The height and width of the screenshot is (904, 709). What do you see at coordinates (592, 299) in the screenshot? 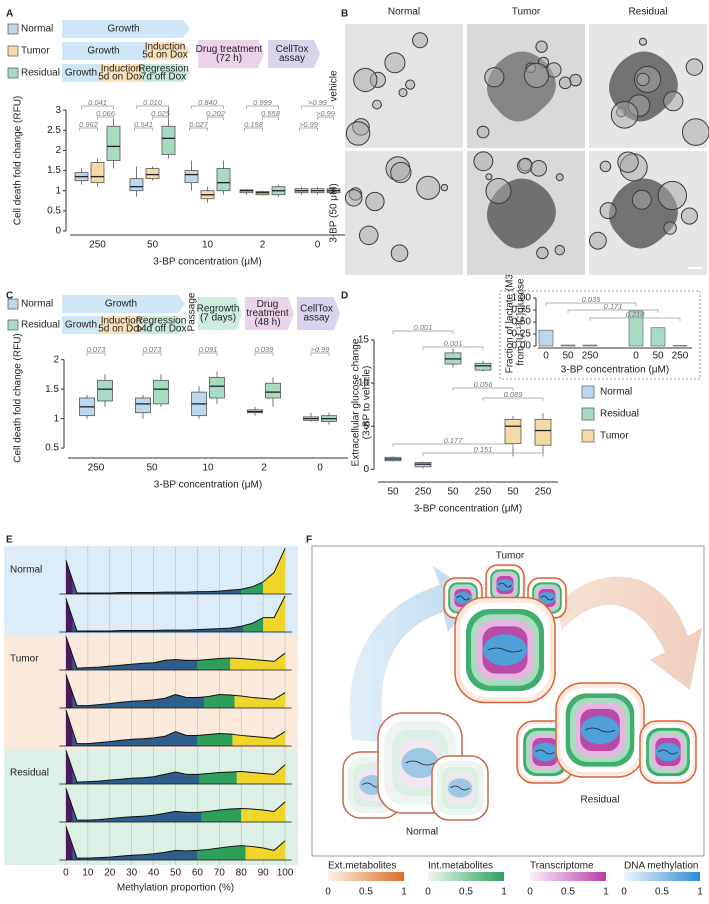
I see `p-value: 0.035` at bounding box center [592, 299].